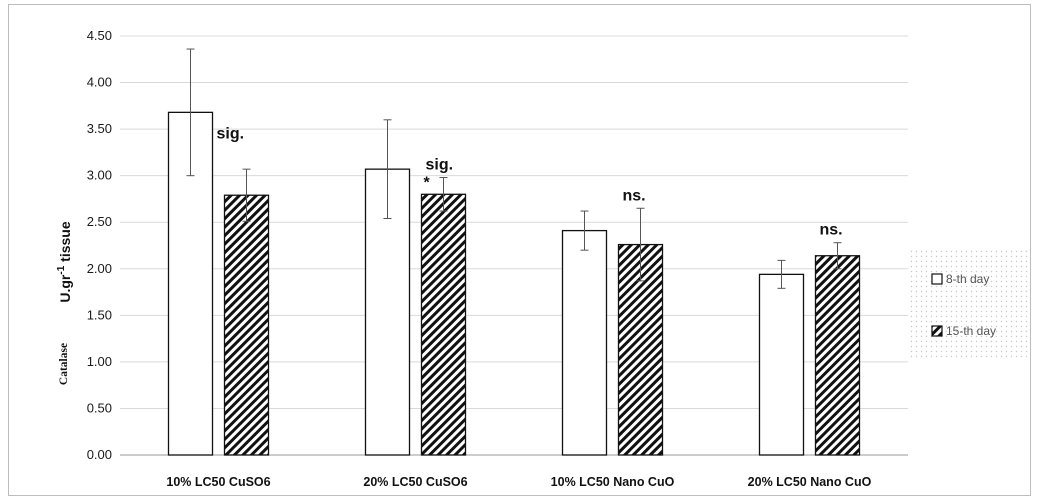 The image size is (1041, 504). I want to click on y-tick-label: 2.50, so click(99, 221).